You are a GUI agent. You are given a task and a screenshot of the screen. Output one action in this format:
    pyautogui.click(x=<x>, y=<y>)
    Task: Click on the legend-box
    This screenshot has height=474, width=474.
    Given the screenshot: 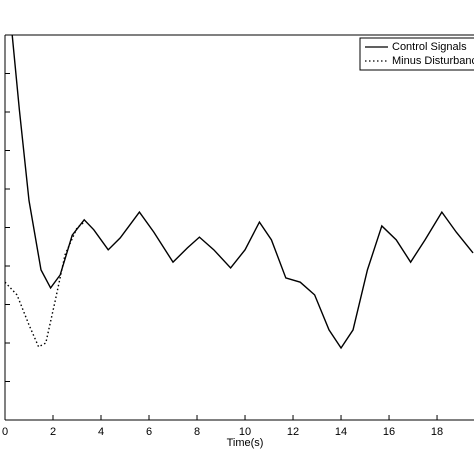 What is the action you would take?
    pyautogui.click(x=416, y=54)
    